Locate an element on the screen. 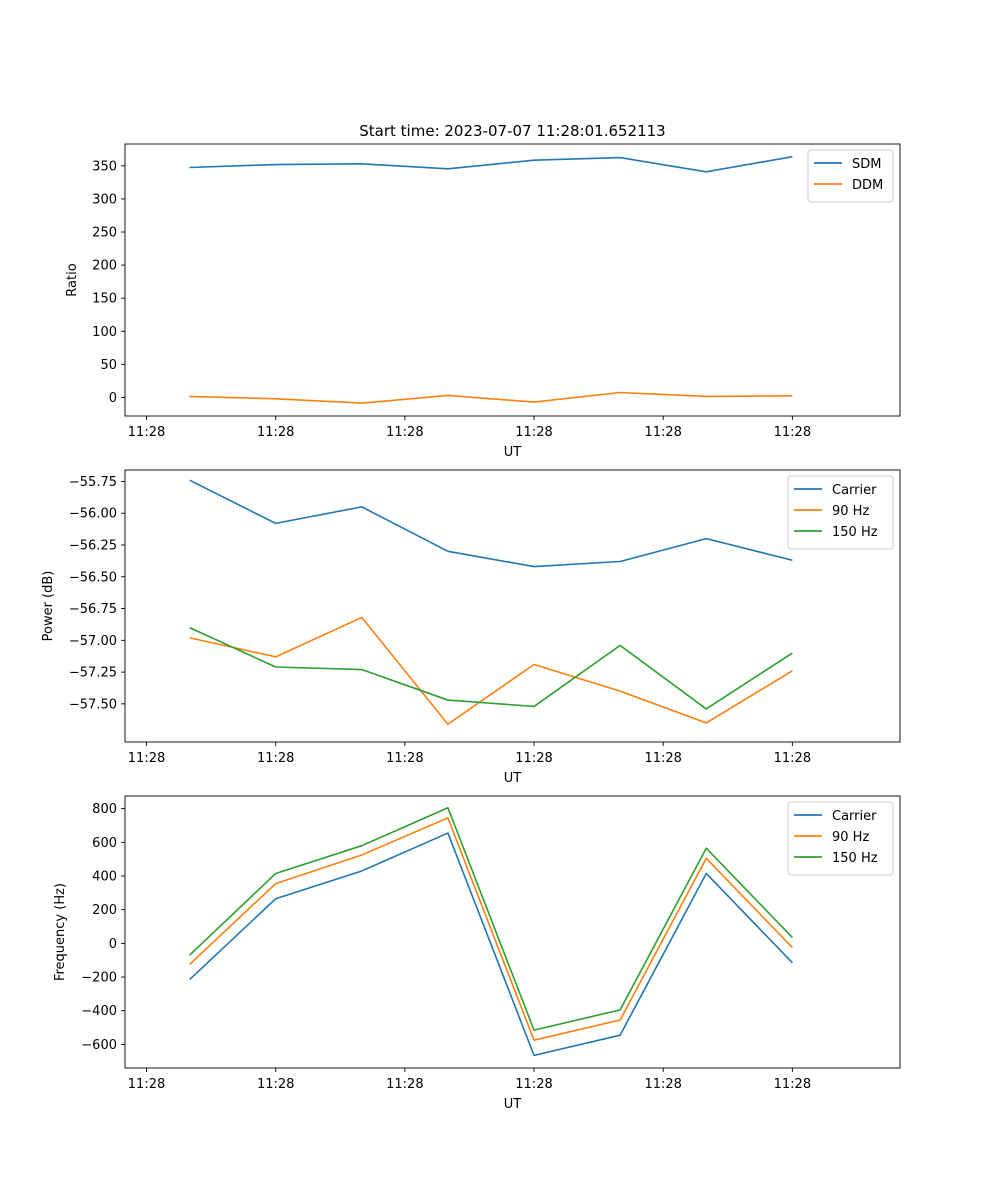 This screenshot has height=1200, width=1000. y-tick-label: −56.25 is located at coordinates (93, 545).